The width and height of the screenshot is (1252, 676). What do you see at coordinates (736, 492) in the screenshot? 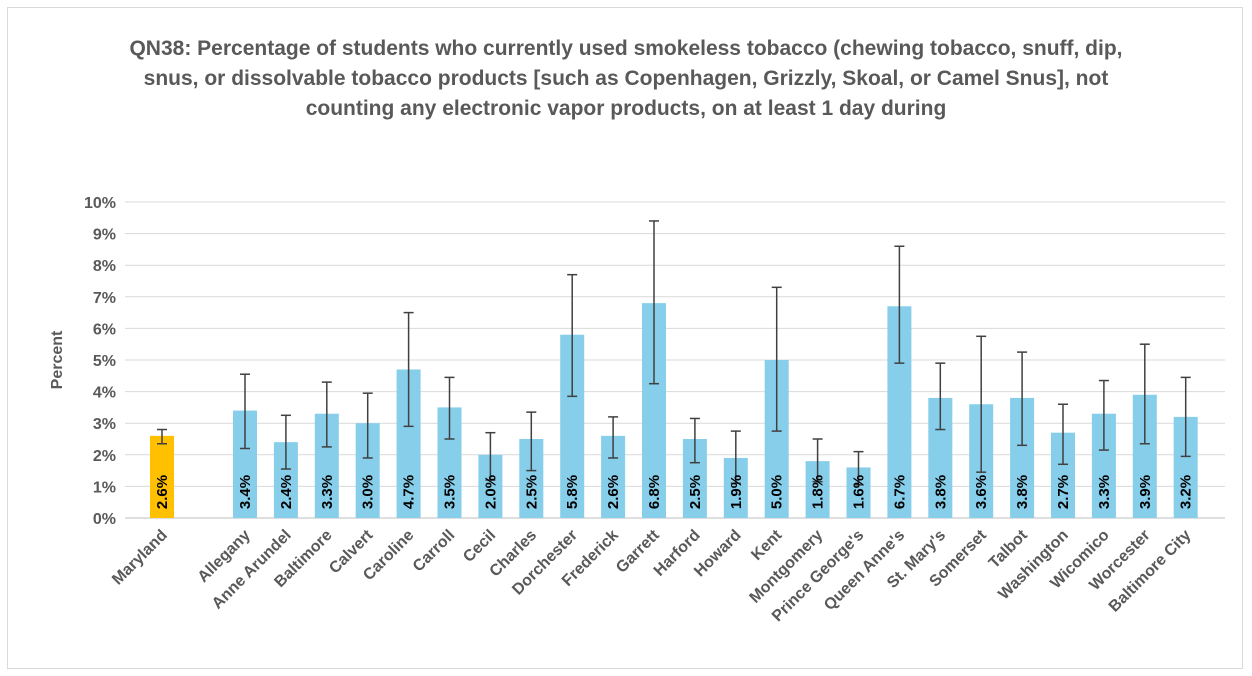
I see `data-label: 1.9%` at bounding box center [736, 492].